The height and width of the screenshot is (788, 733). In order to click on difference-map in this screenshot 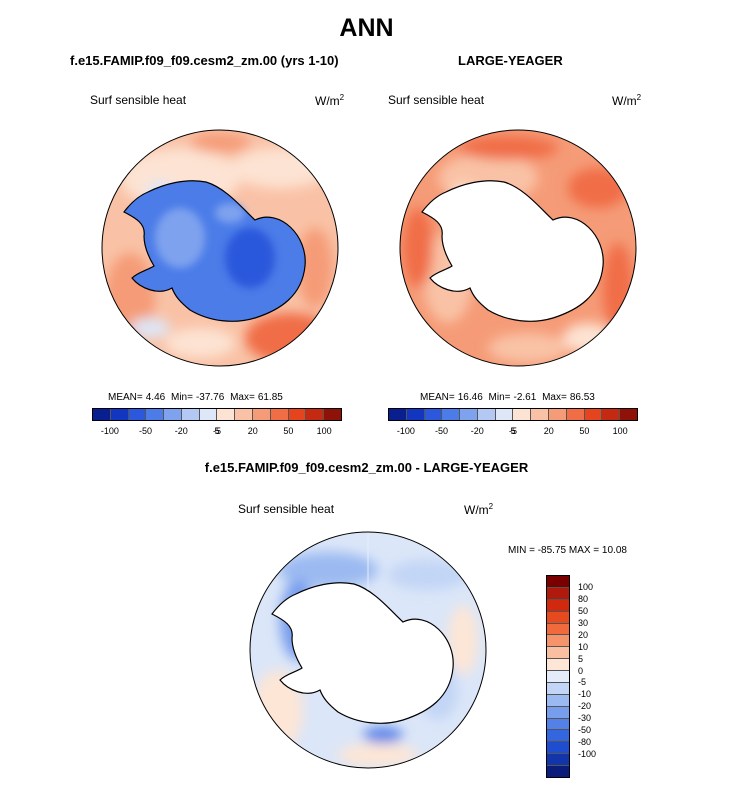, I will do `click(368, 650)`.